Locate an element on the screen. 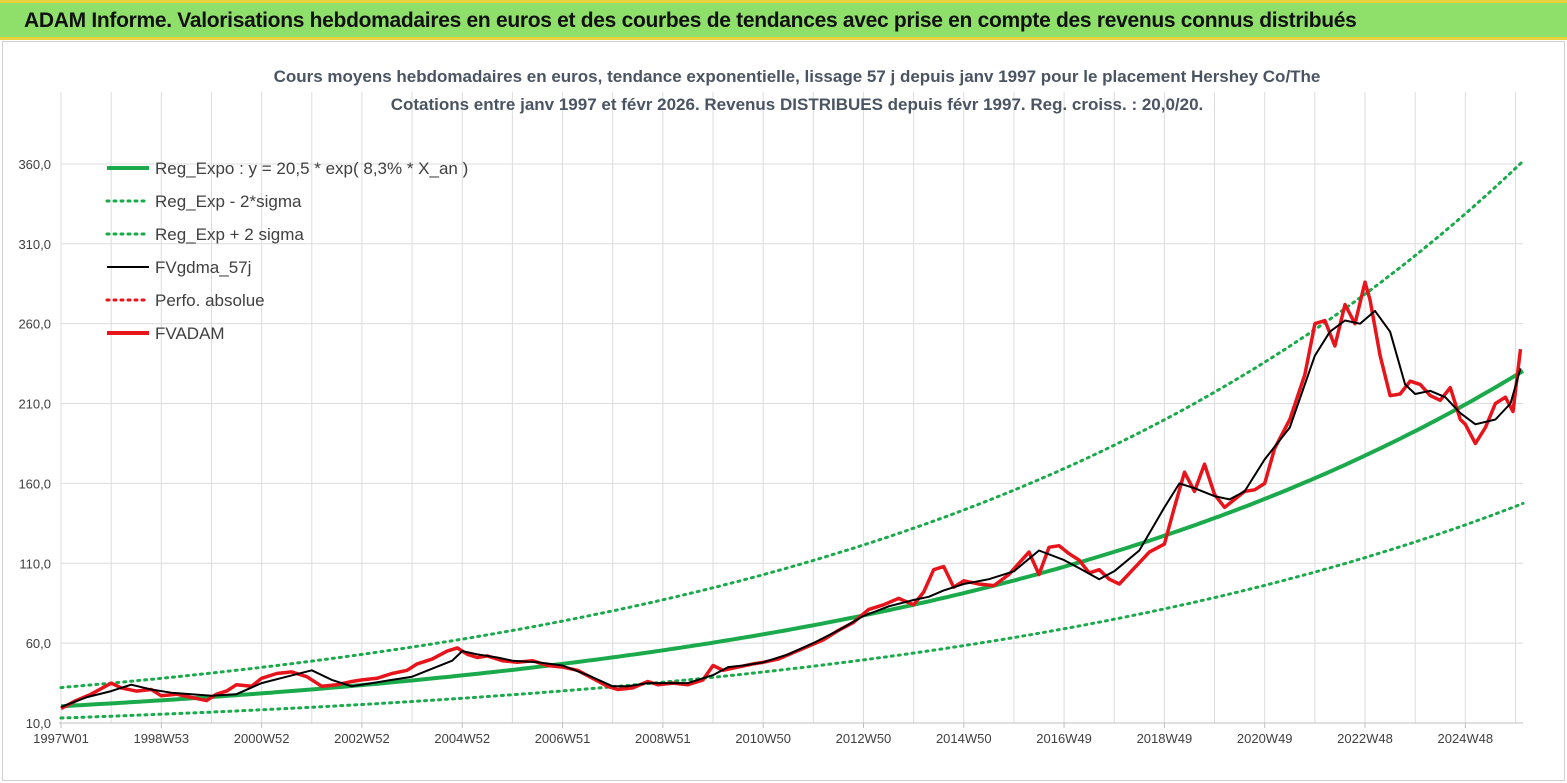  y-tick-label: 160,0 is located at coordinates (34, 483).